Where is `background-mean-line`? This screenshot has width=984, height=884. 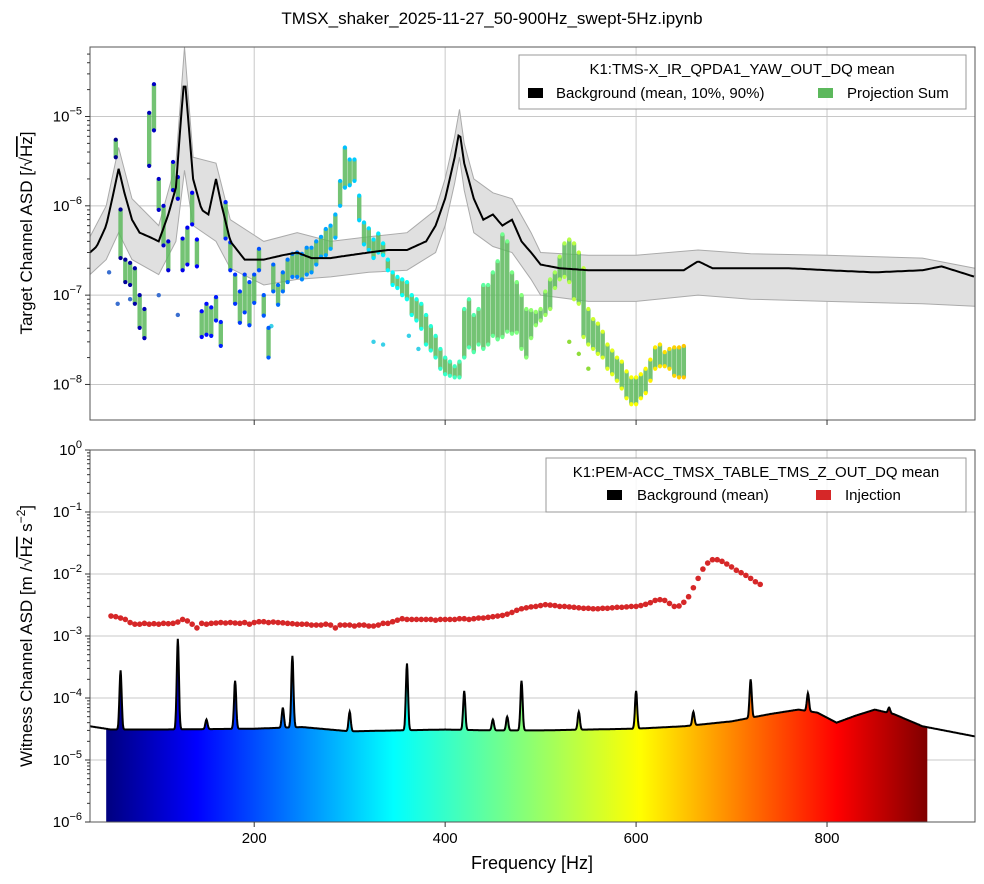 background-mean-line is located at coordinates (532, 688).